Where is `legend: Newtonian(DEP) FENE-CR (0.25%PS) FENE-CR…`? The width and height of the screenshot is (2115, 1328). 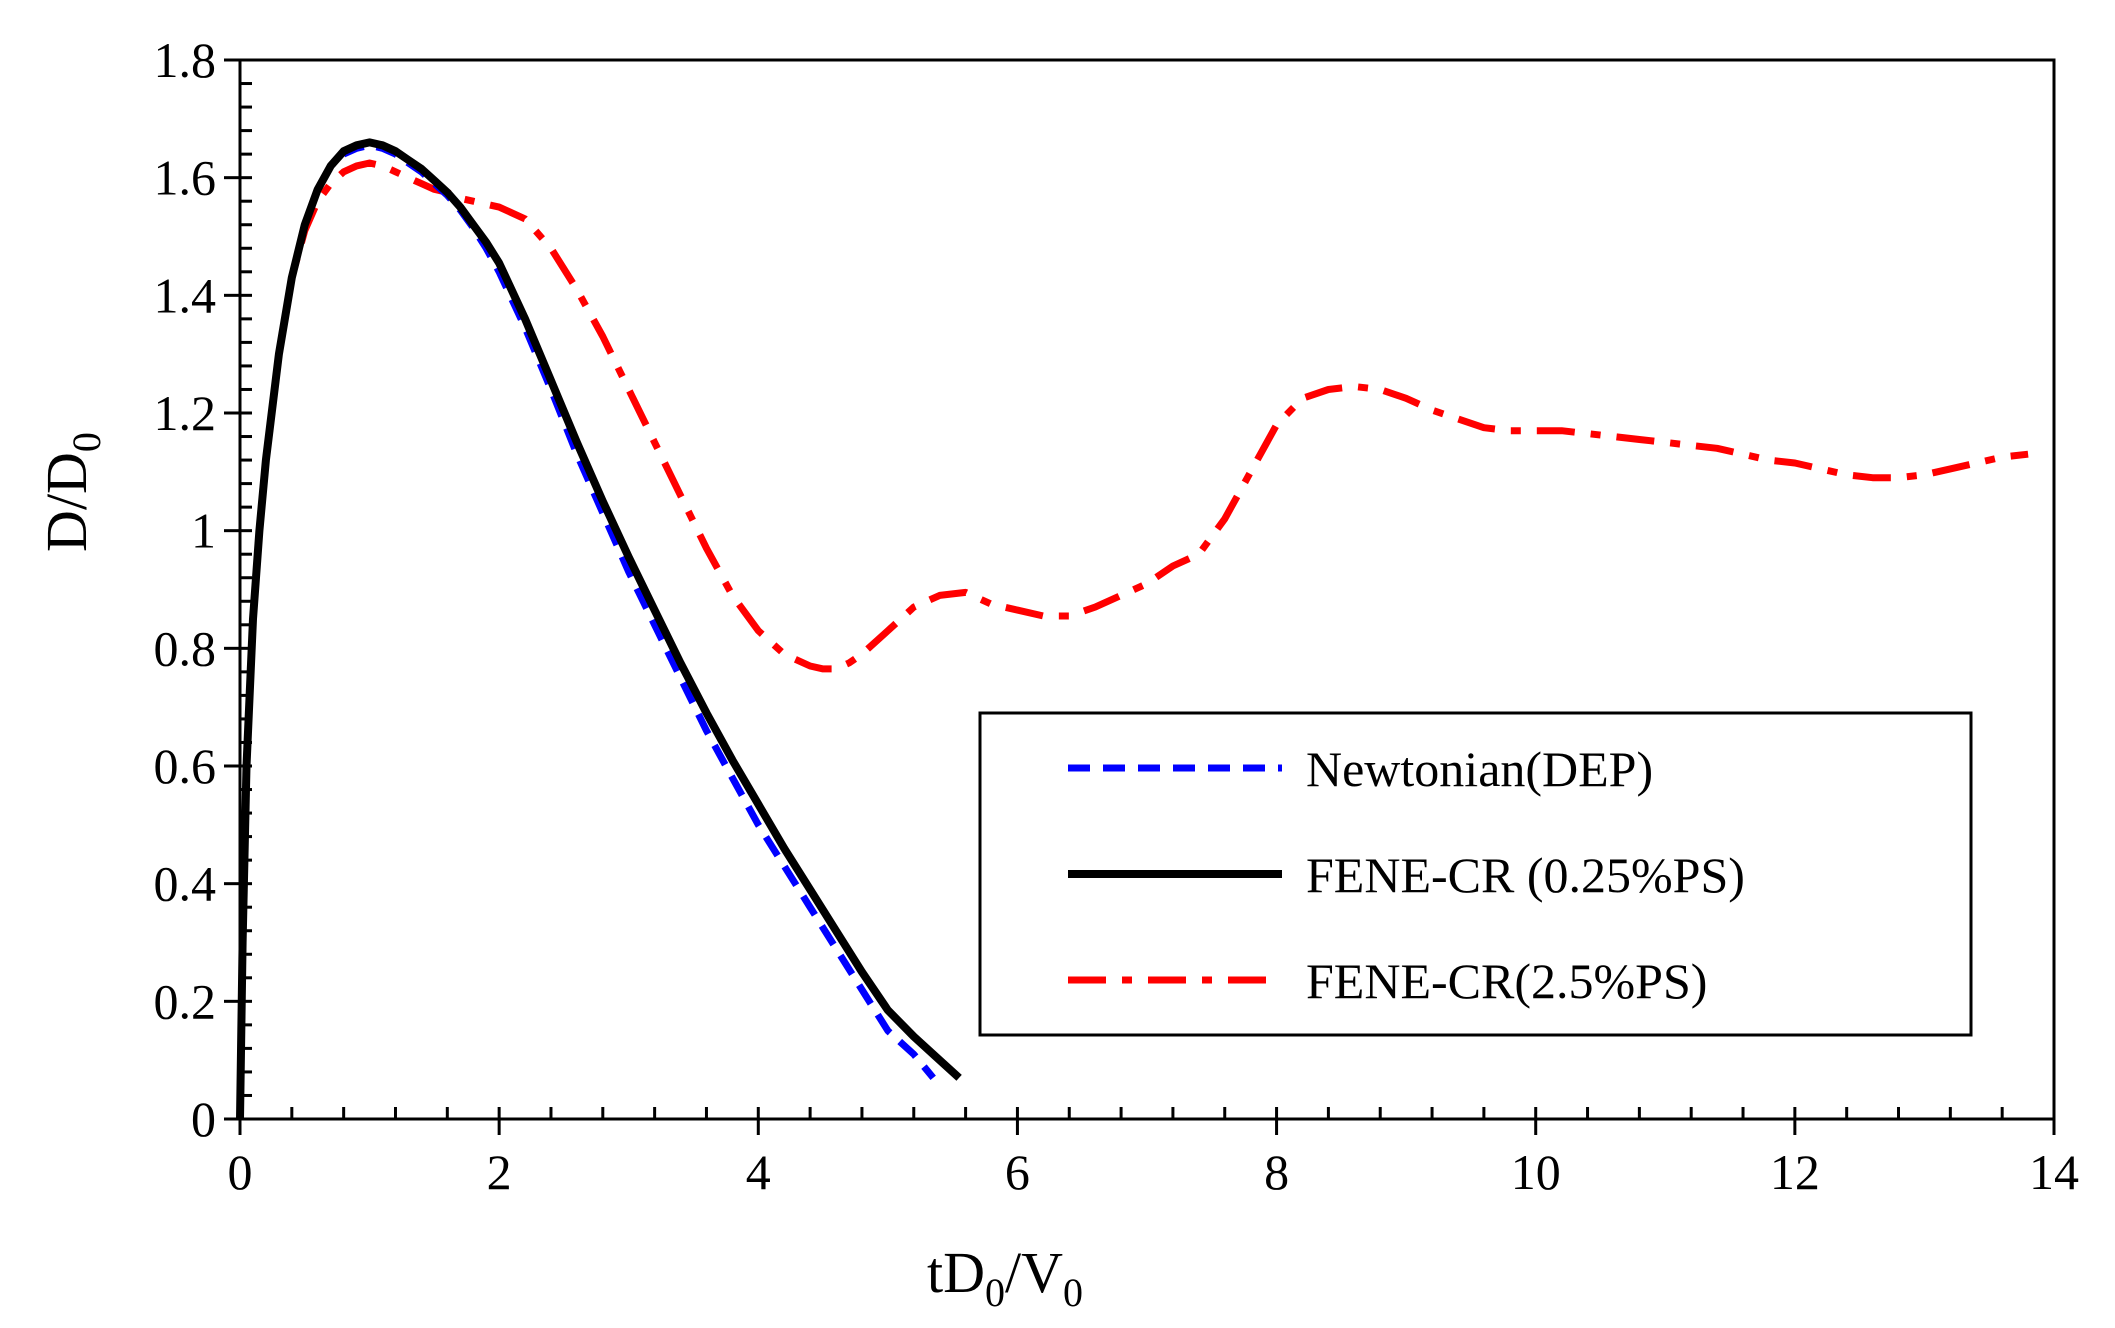
legend: Newtonian(DEP) FENE-CR (0.25%PS) FENE-CR… is located at coordinates (1475, 874).